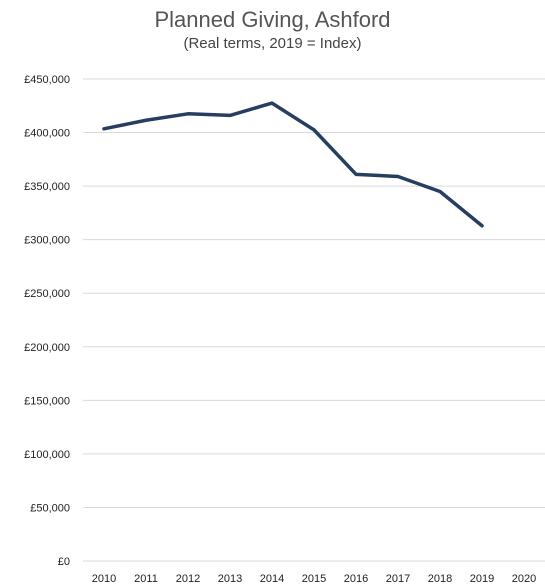  Describe the element at coordinates (272, 579) in the screenshot. I see `x-tick-label: 2014` at that location.